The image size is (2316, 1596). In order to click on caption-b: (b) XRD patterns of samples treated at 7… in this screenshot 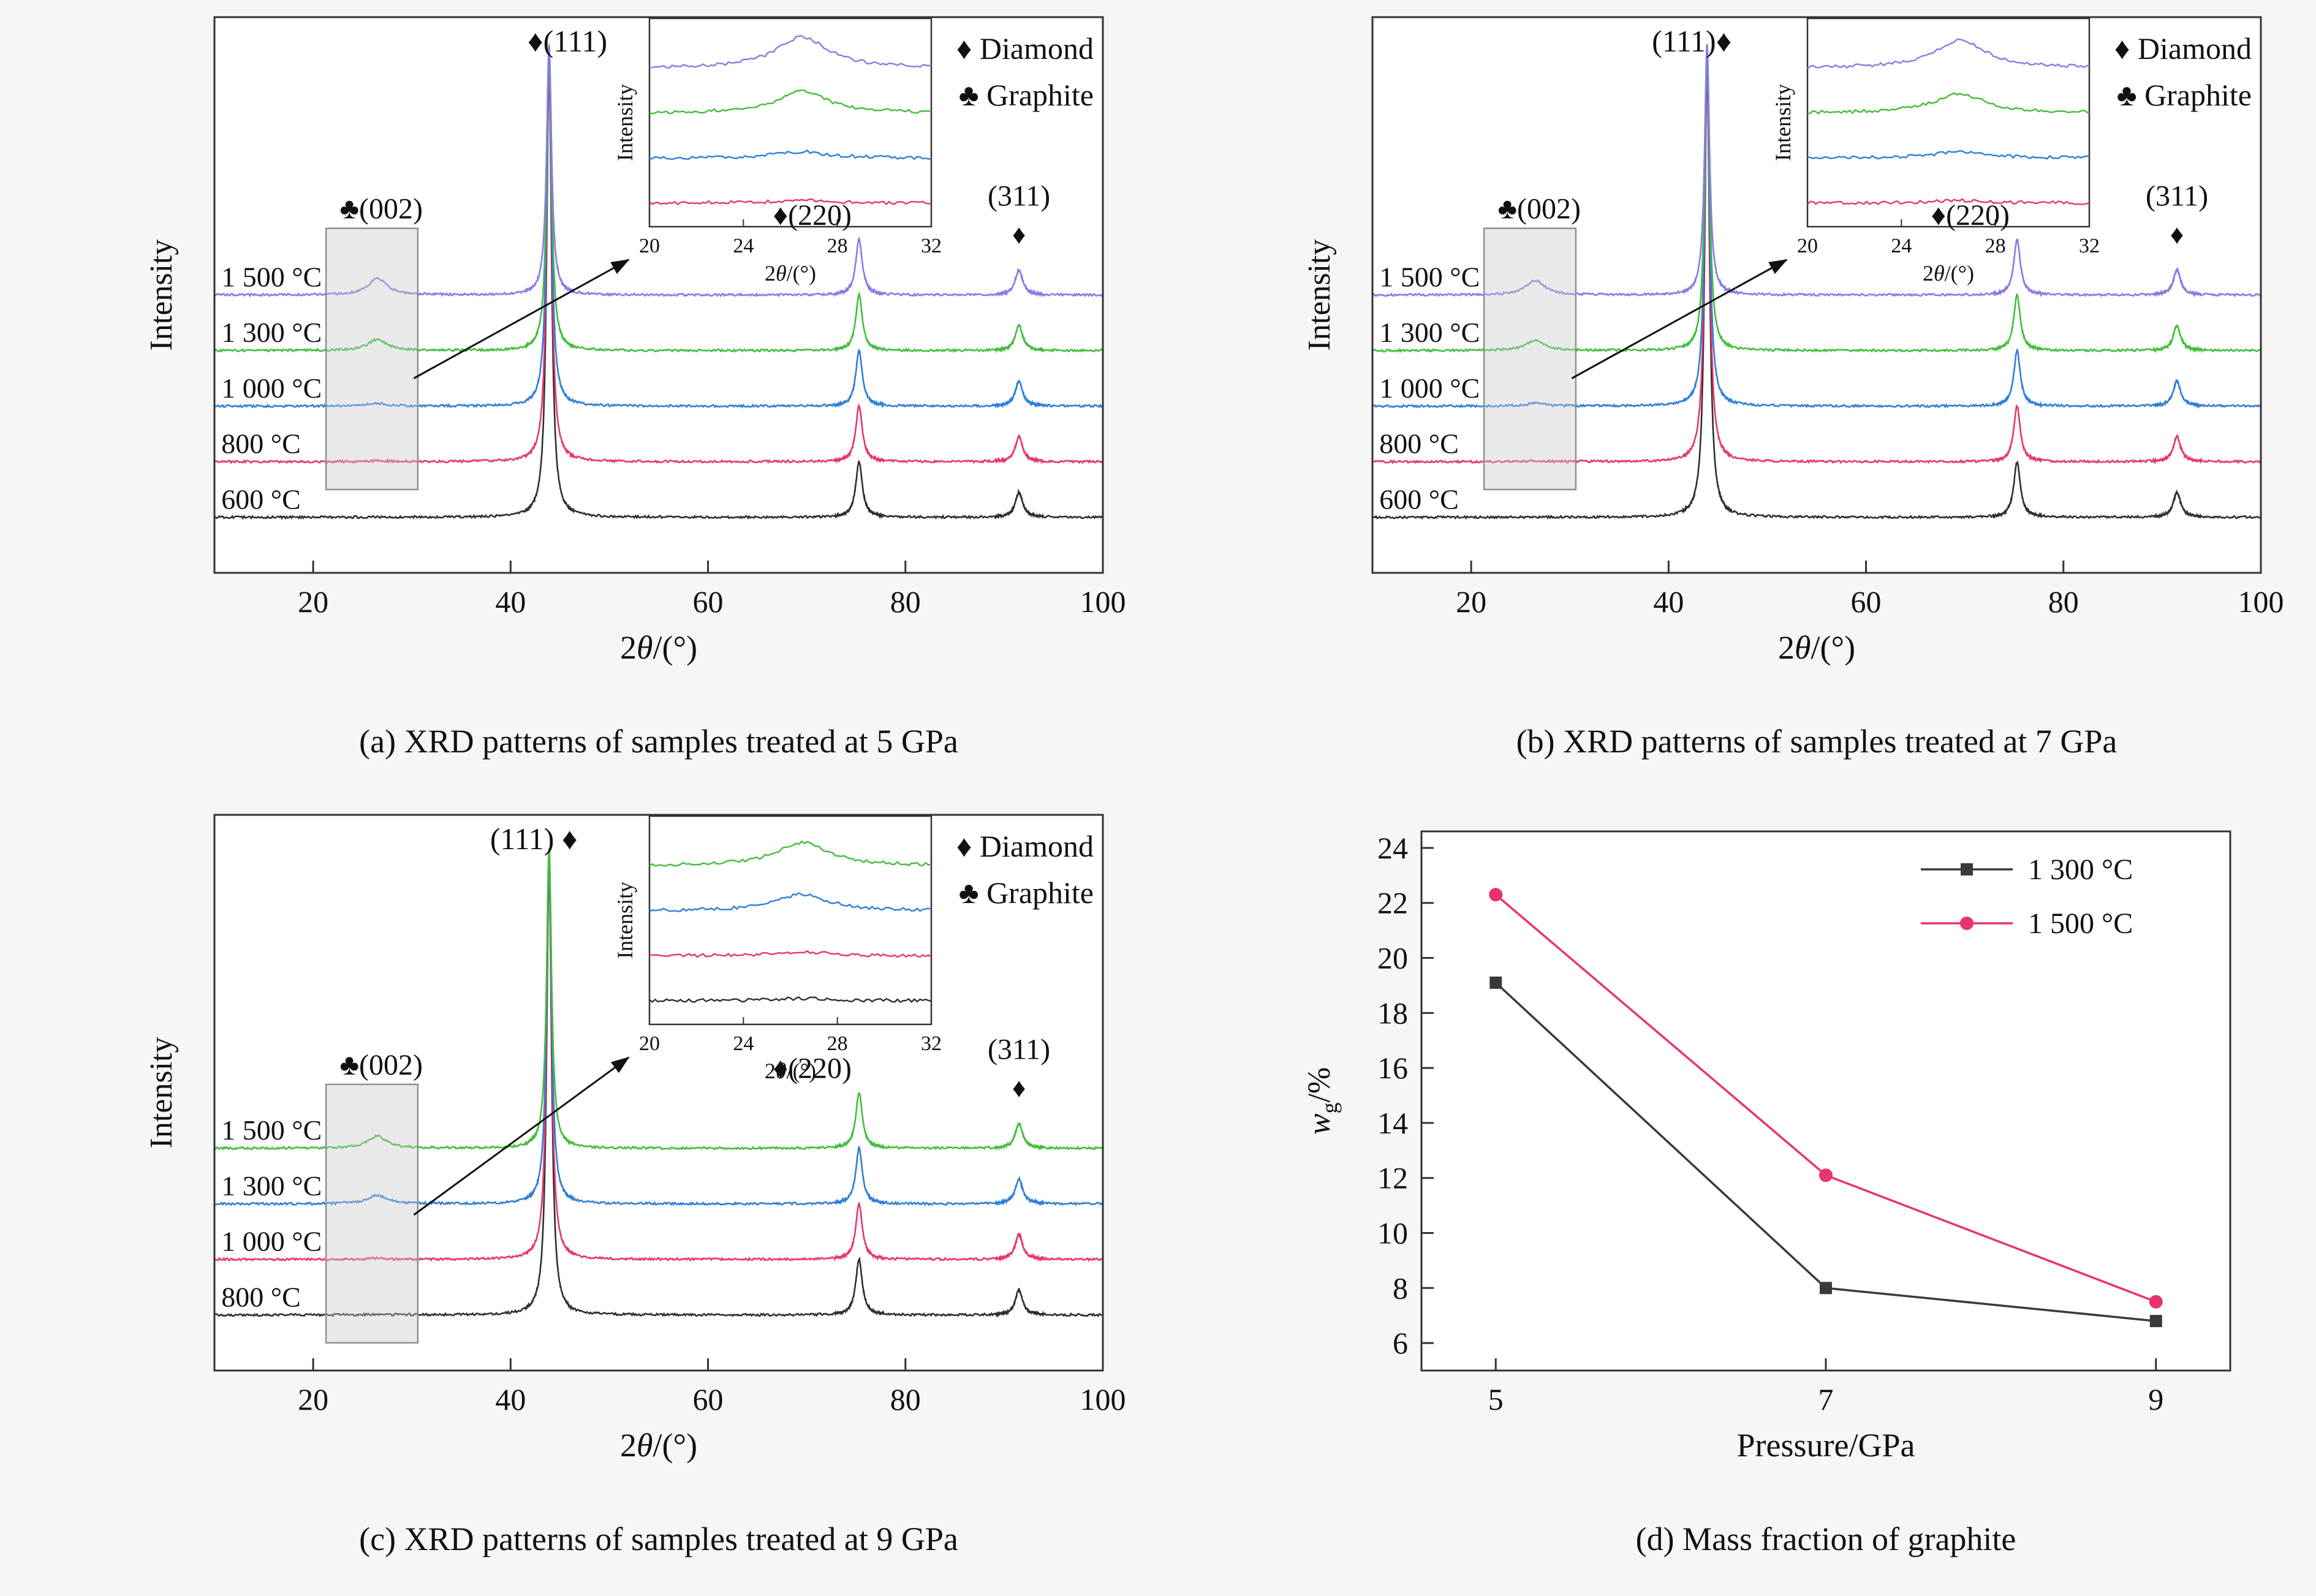, I will do `click(1817, 741)`.